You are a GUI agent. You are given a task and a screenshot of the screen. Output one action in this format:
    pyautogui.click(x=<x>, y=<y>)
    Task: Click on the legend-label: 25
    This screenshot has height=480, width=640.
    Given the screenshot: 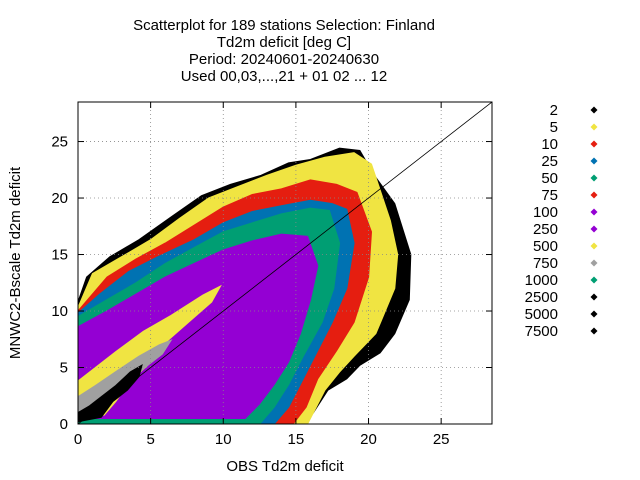 What is the action you would take?
    pyautogui.click(x=549, y=161)
    